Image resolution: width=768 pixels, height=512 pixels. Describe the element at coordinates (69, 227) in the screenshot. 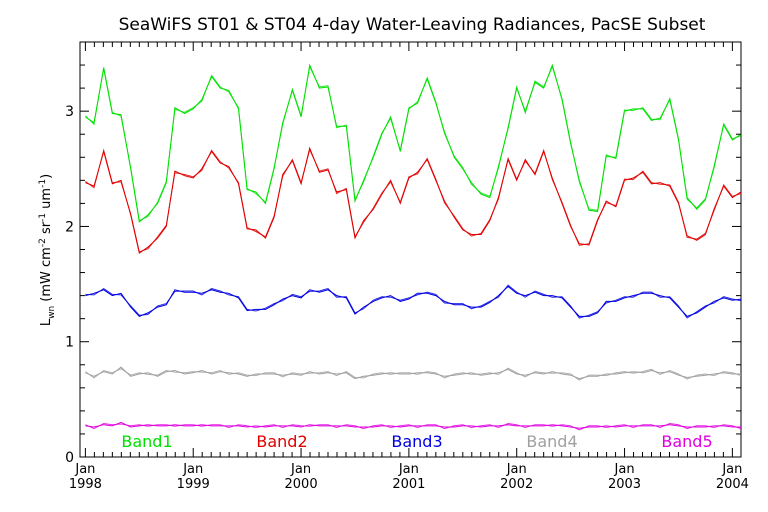

I see `y-tick-label: 2` at that location.